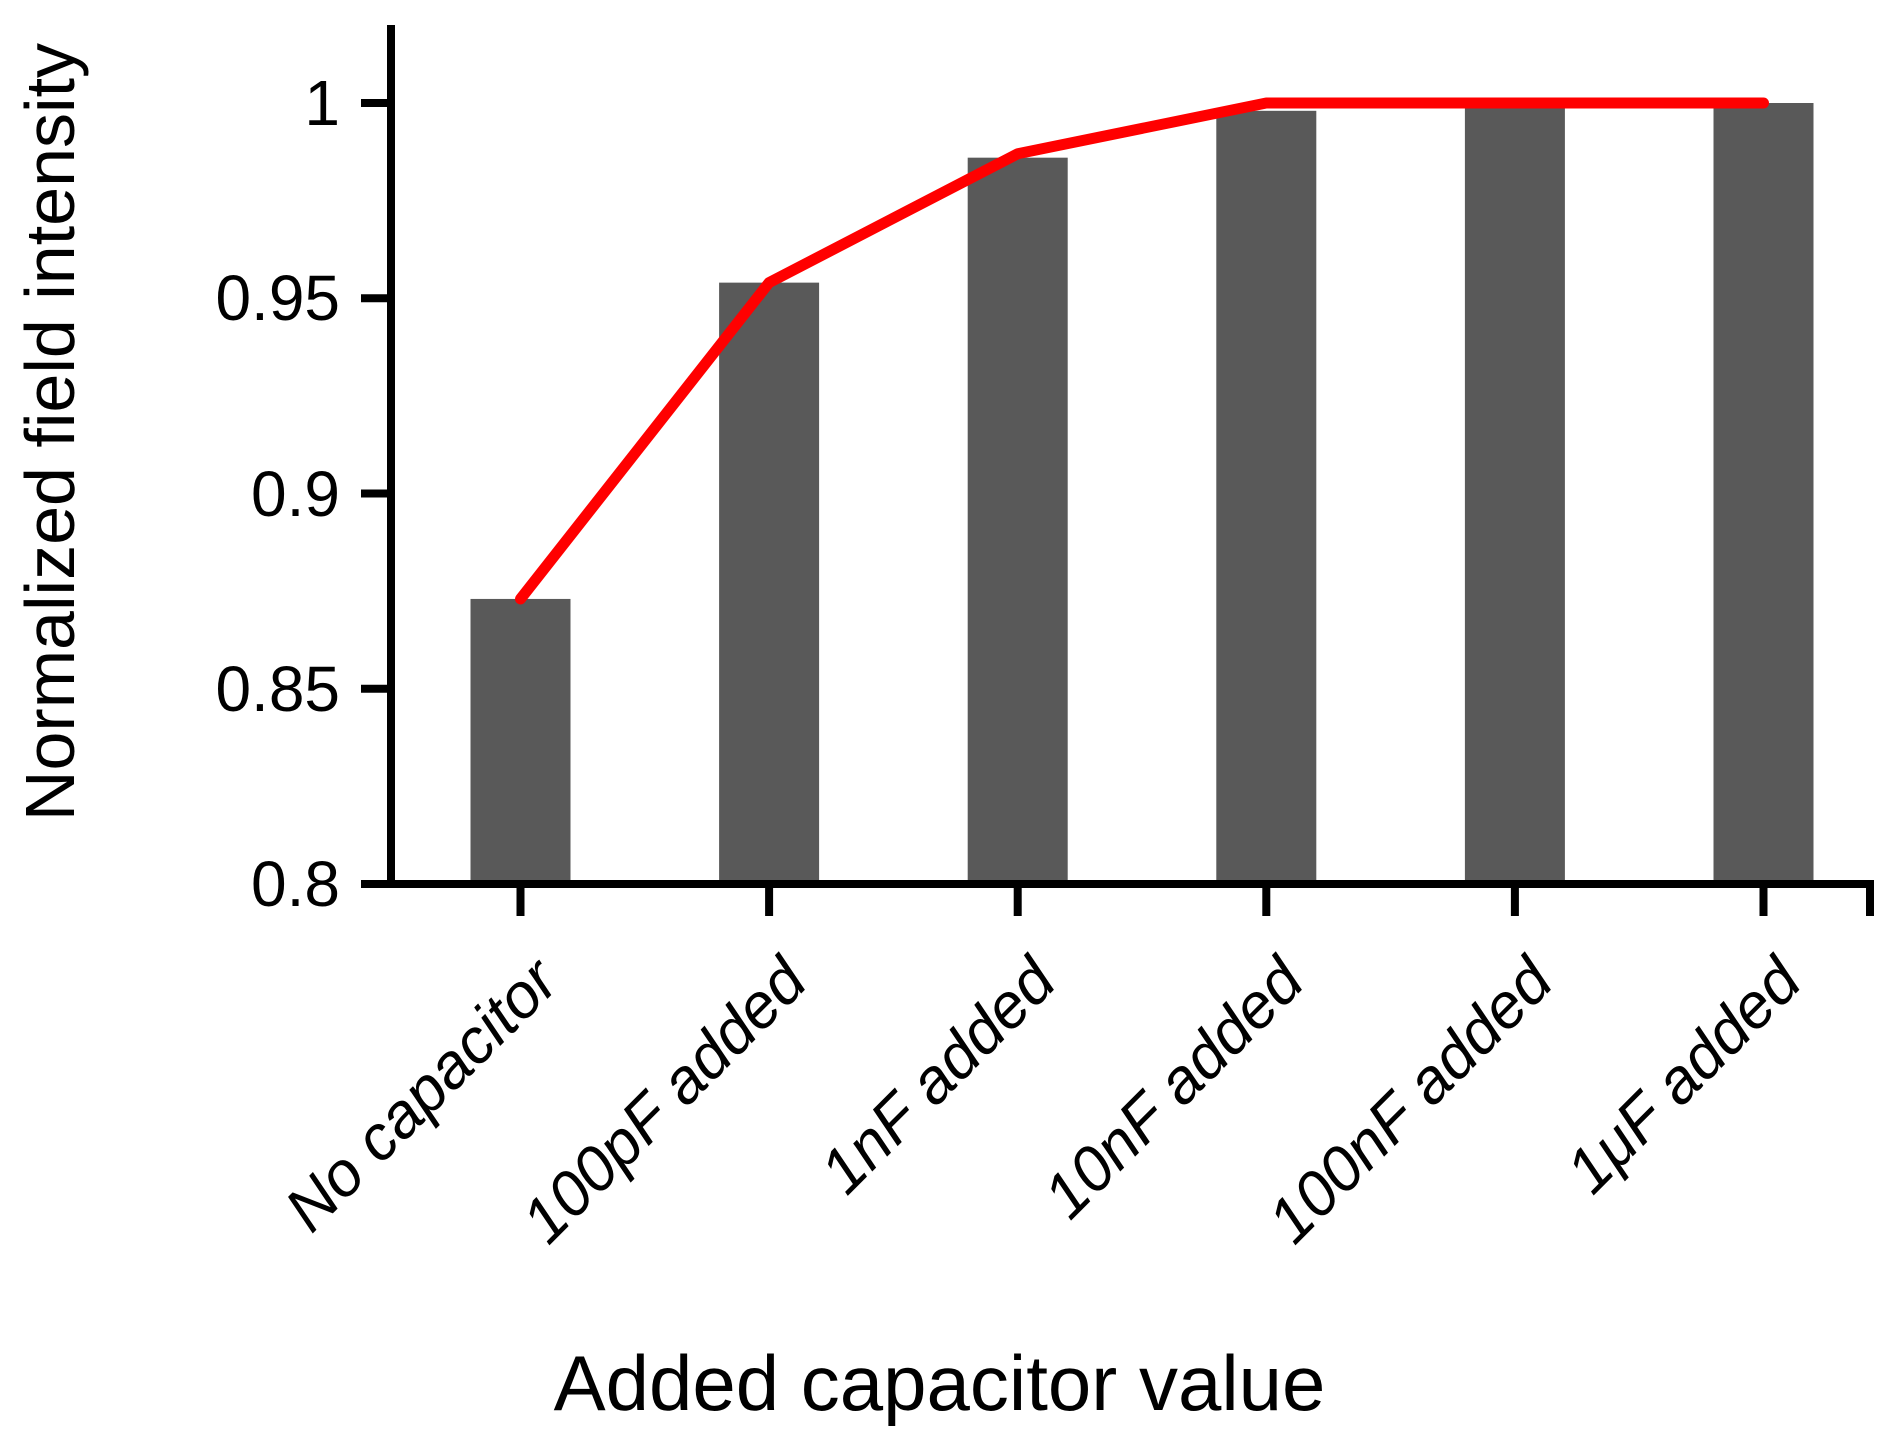  Describe the element at coordinates (295, 884) in the screenshot. I see `y-tick-label: 0.8` at that location.